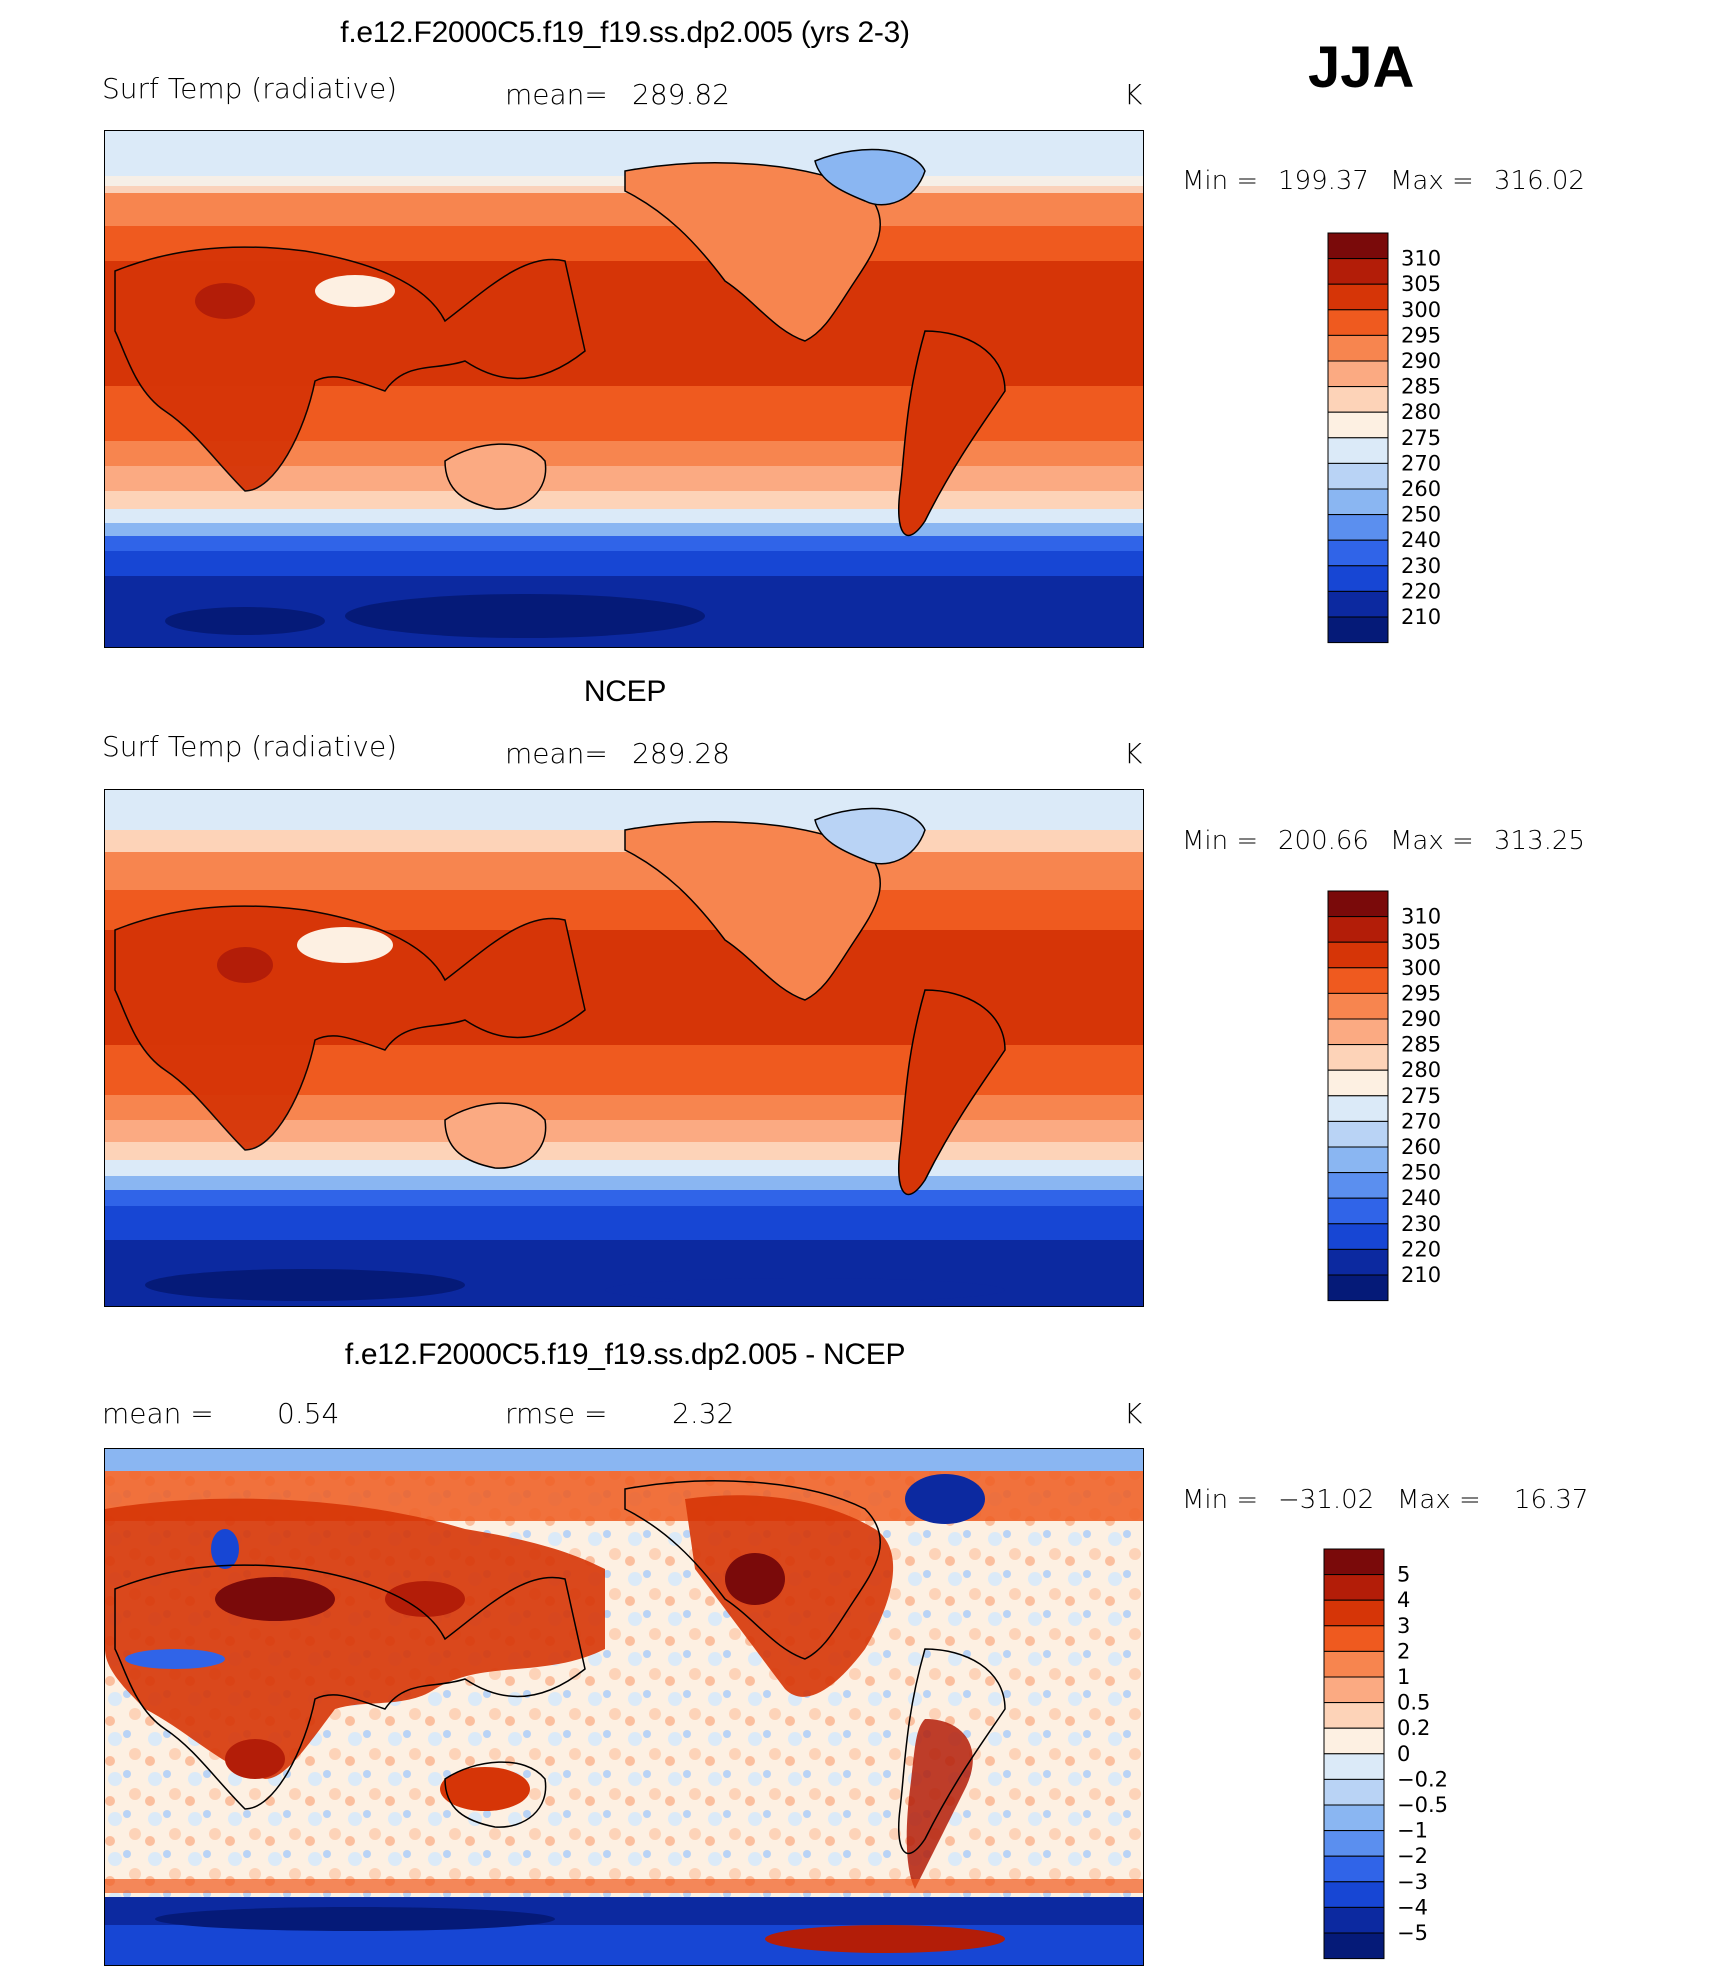 This screenshot has width=1710, height=1986. Describe the element at coordinates (1422, 1805) in the screenshot. I see `colorbar-tick-label: −0.5` at that location.